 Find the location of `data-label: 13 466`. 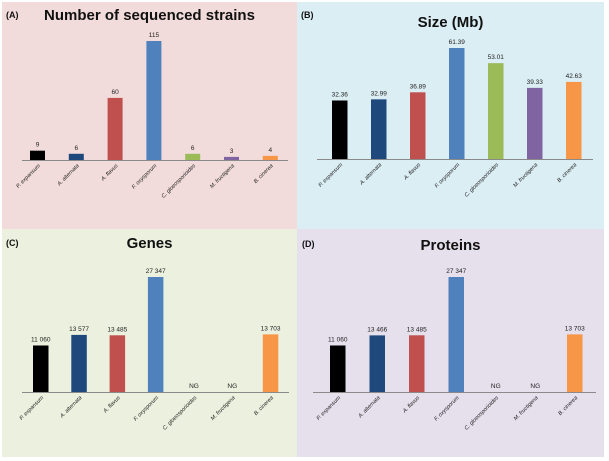

data-label: 13 466 is located at coordinates (377, 329).